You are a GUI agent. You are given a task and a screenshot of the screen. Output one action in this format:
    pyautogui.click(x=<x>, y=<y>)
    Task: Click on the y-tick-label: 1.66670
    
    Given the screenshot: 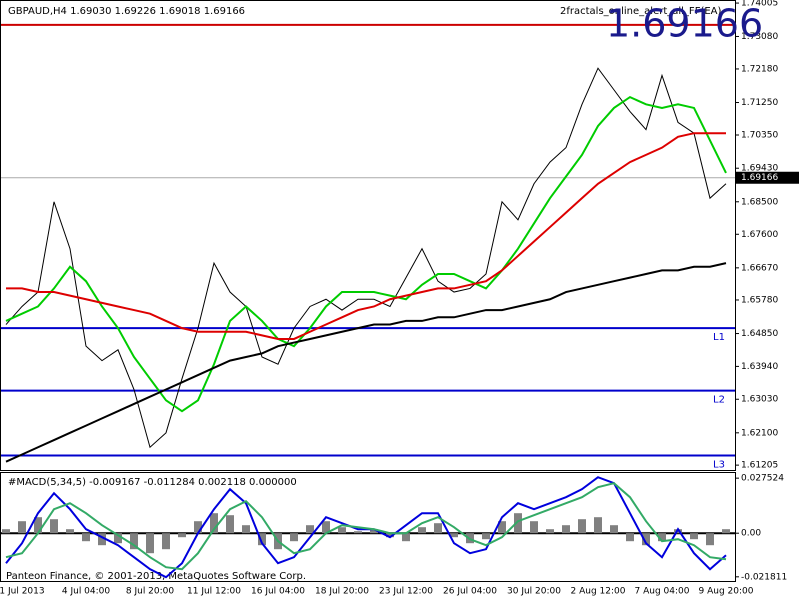 What is the action you would take?
    pyautogui.click(x=759, y=268)
    